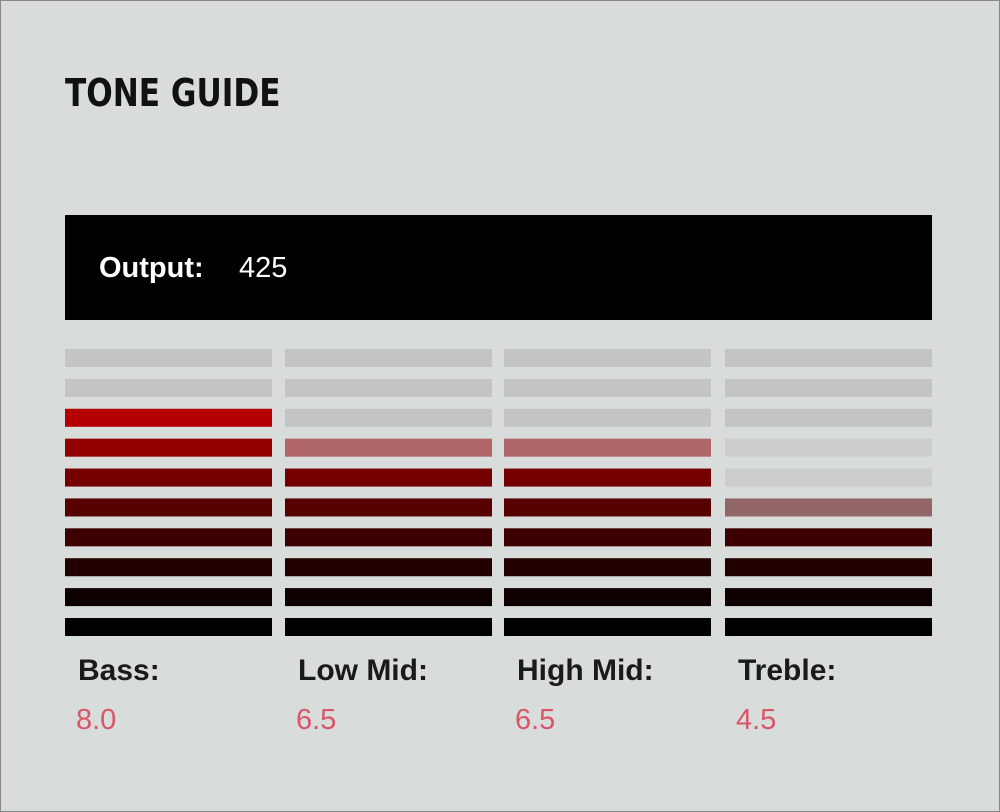  I want to click on title: TONE GUIDE, so click(172, 94).